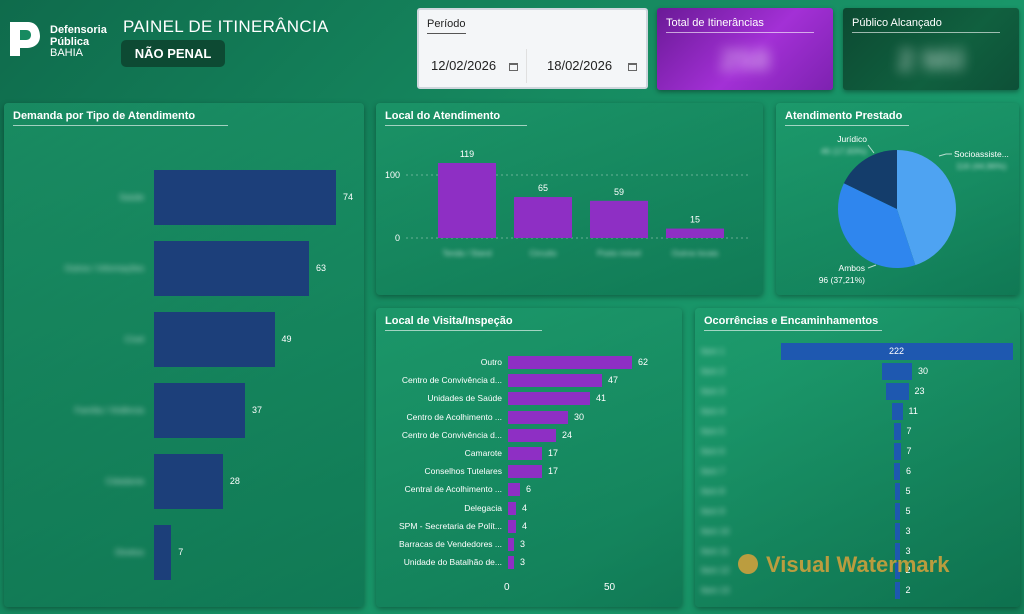  I want to click on kpi-publico-value: 2 Mil, so click(931, 60).